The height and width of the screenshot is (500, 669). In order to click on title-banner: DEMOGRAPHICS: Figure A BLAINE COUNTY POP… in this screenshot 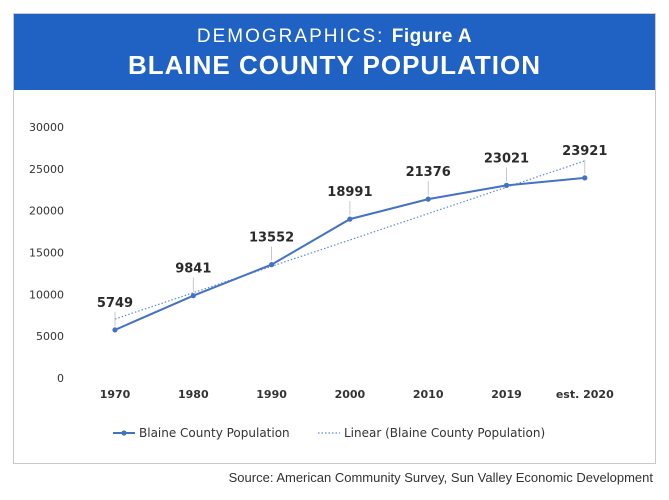, I will do `click(334, 52)`.